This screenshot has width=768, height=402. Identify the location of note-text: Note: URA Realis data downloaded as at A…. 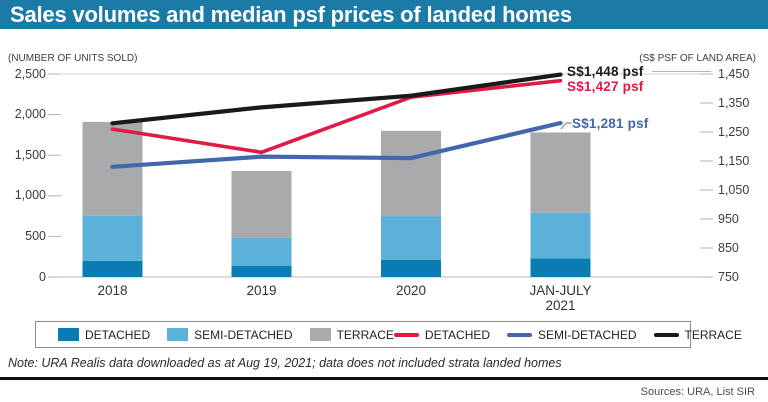
(285, 363).